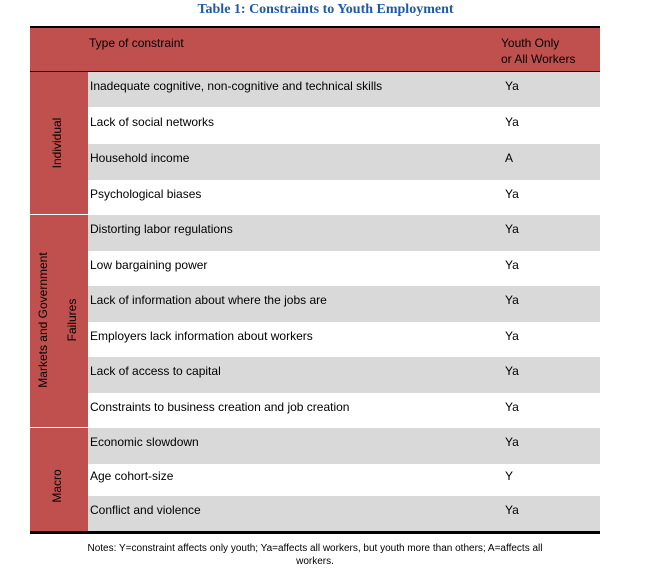 The image size is (651, 576). I want to click on table-row: Distorting labor regulations Ya, so click(344, 233).